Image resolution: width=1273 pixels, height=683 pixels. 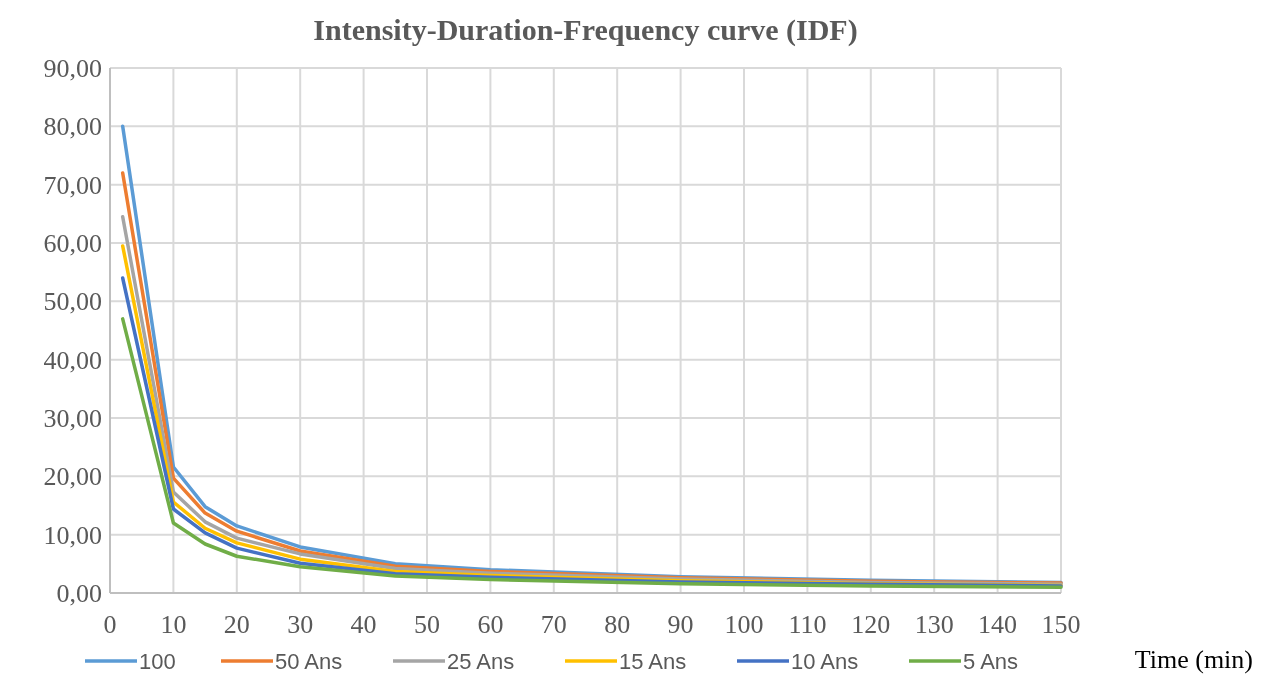 I want to click on x-tick-label: 140, so click(x=998, y=624).